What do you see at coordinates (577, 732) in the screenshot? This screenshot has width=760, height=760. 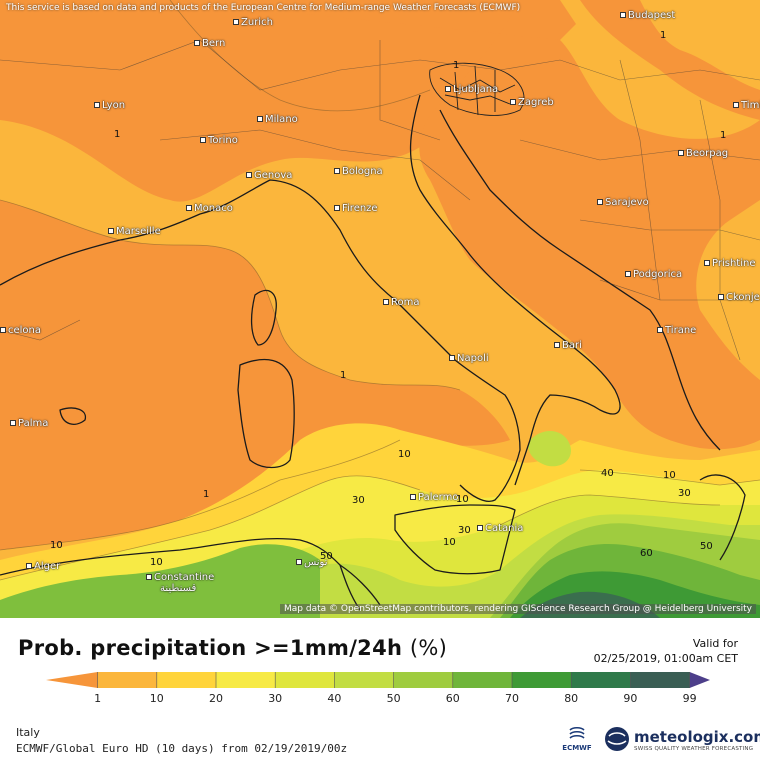 I see `ecmwf-emblem-icon` at bounding box center [577, 732].